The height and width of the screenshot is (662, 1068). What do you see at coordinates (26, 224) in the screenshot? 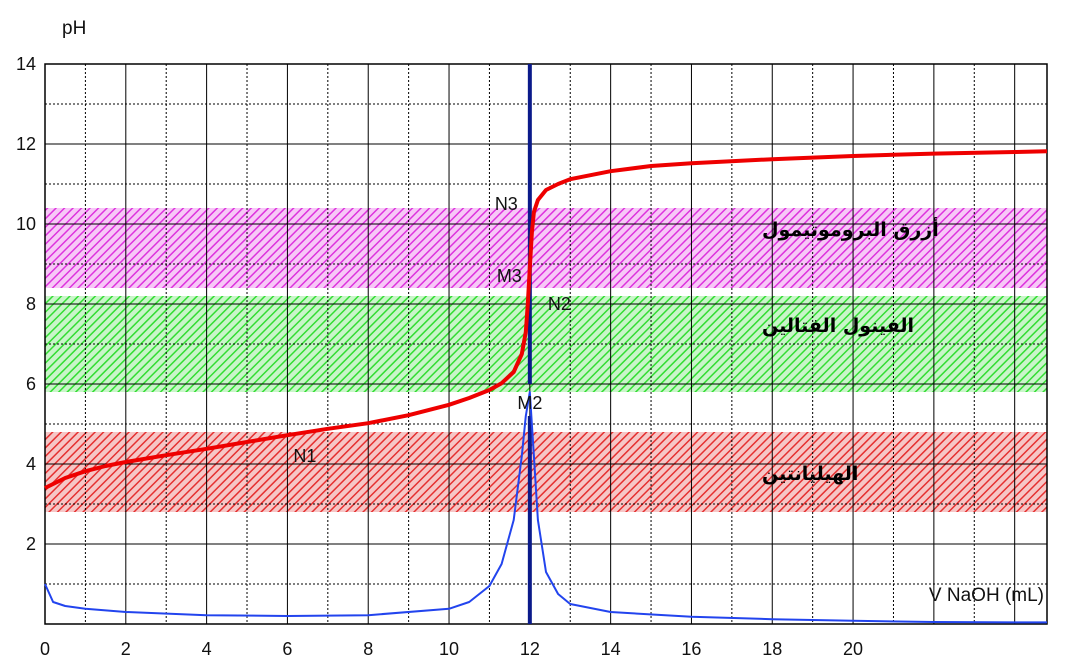
I see `y-tick-10: 10` at bounding box center [26, 224].